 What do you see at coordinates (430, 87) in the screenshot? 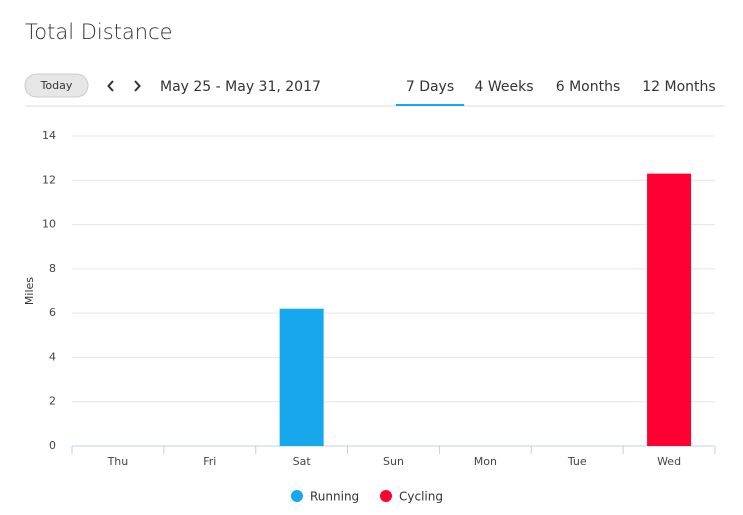
I see `tab: 7 Days` at bounding box center [430, 87].